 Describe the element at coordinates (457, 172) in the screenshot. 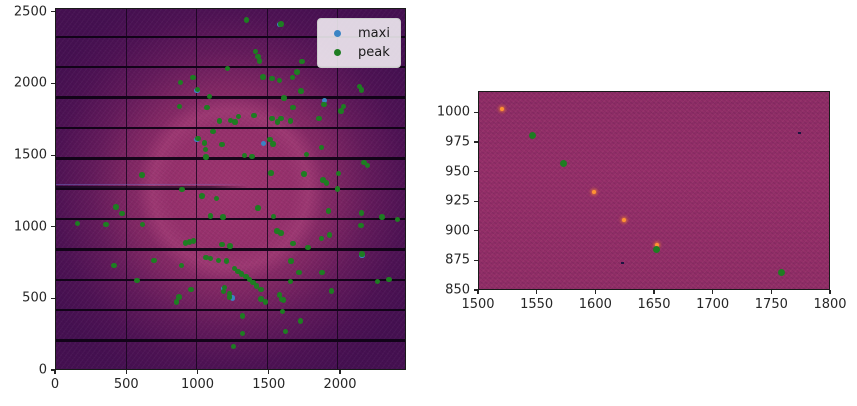

I see `y-tick-label: 950` at that location.